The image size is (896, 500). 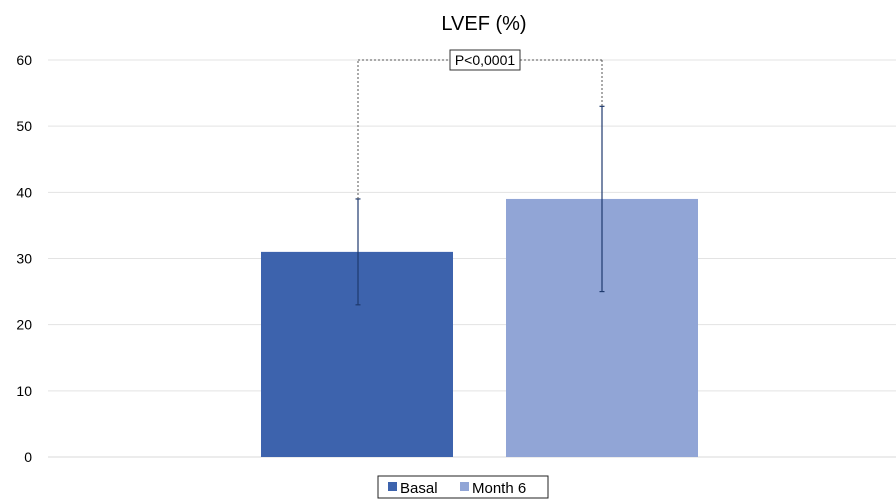 I want to click on legend-swatch-basal, so click(x=392, y=486).